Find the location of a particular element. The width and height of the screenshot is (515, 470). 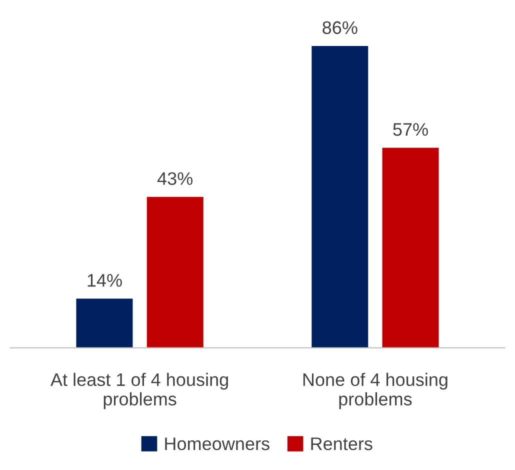

data-label: 14% is located at coordinates (105, 280).